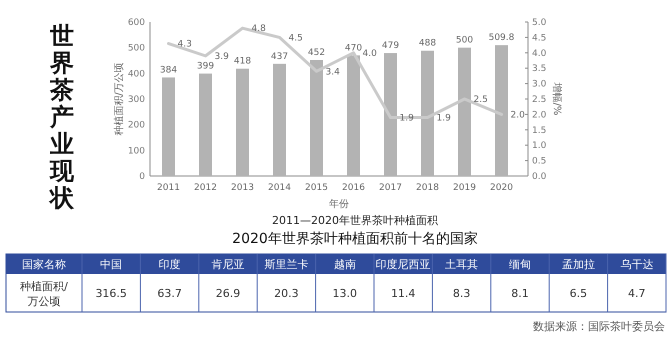 Image resolution: width=672 pixels, height=344 pixels. Describe the element at coordinates (539, 146) in the screenshot. I see `y2-tick-label: 1.0` at that location.